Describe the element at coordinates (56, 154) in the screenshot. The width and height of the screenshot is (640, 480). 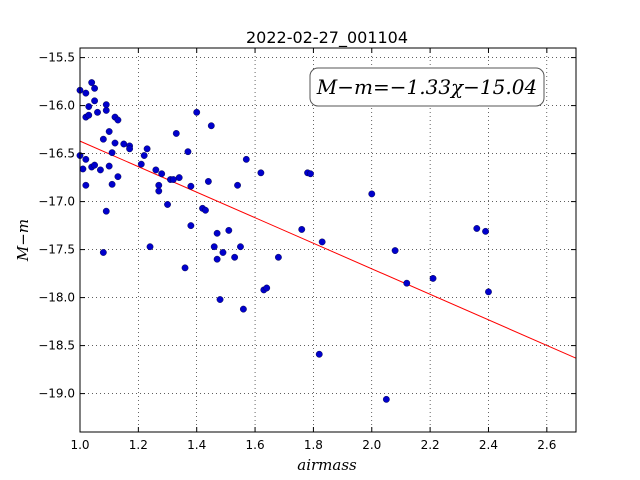
I see `y-tick-label: −16.5` at that location.